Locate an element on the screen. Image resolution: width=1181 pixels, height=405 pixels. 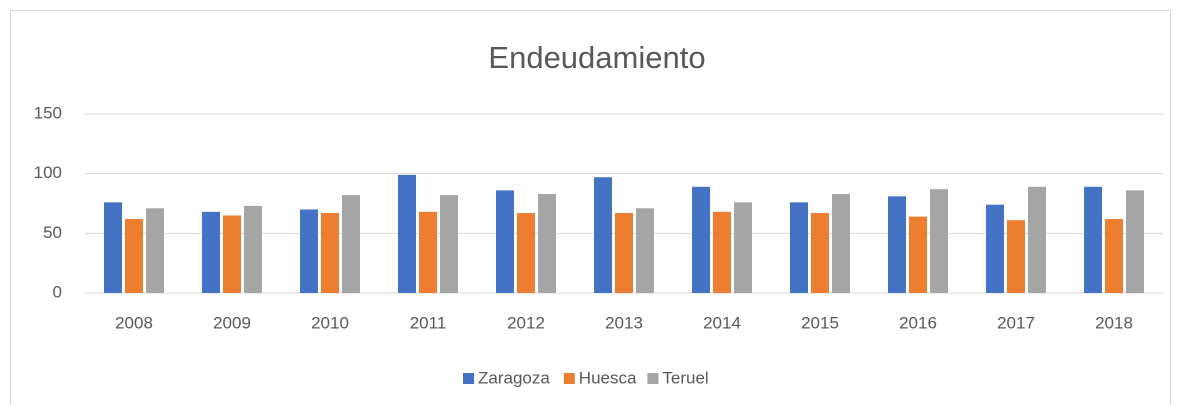
x-tick-label: 2012 is located at coordinates (526, 322).